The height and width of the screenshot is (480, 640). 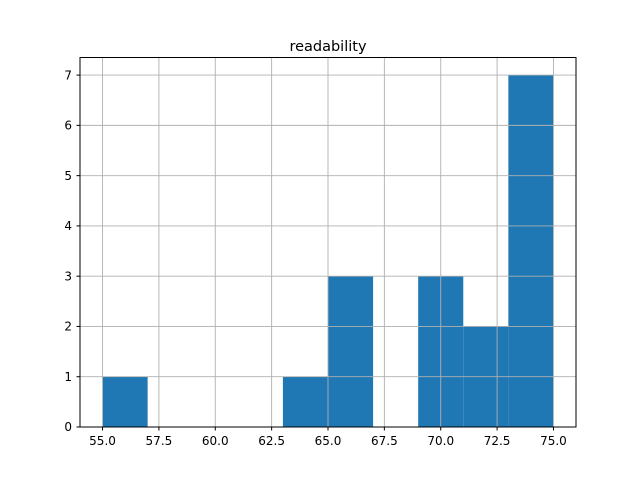 What do you see at coordinates (384, 441) in the screenshot?
I see `x-tick-label: 67.5` at bounding box center [384, 441].